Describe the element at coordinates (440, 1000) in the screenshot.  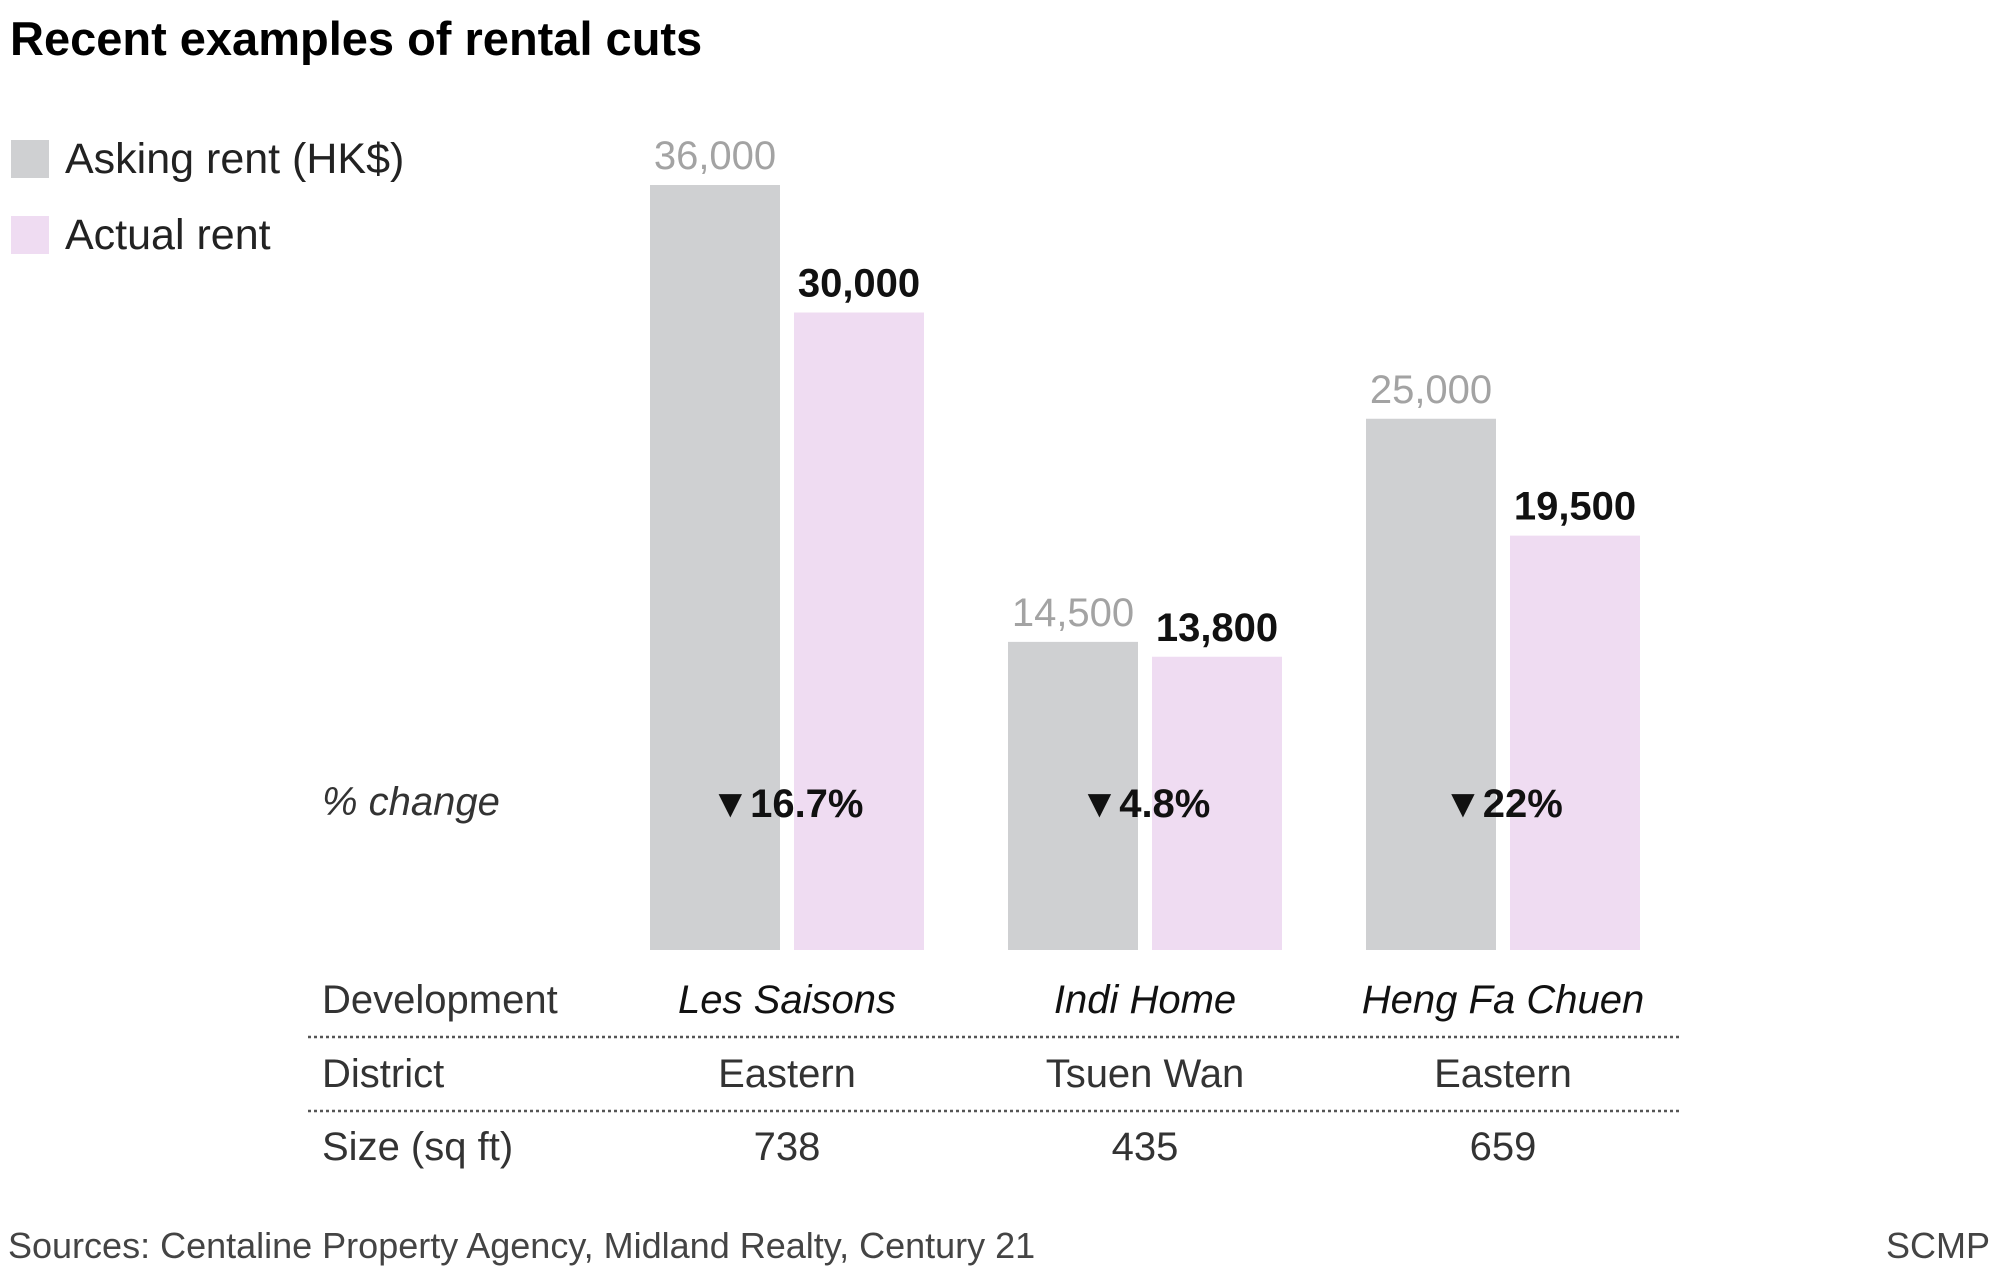
I see `row-header-development: Development` at that location.